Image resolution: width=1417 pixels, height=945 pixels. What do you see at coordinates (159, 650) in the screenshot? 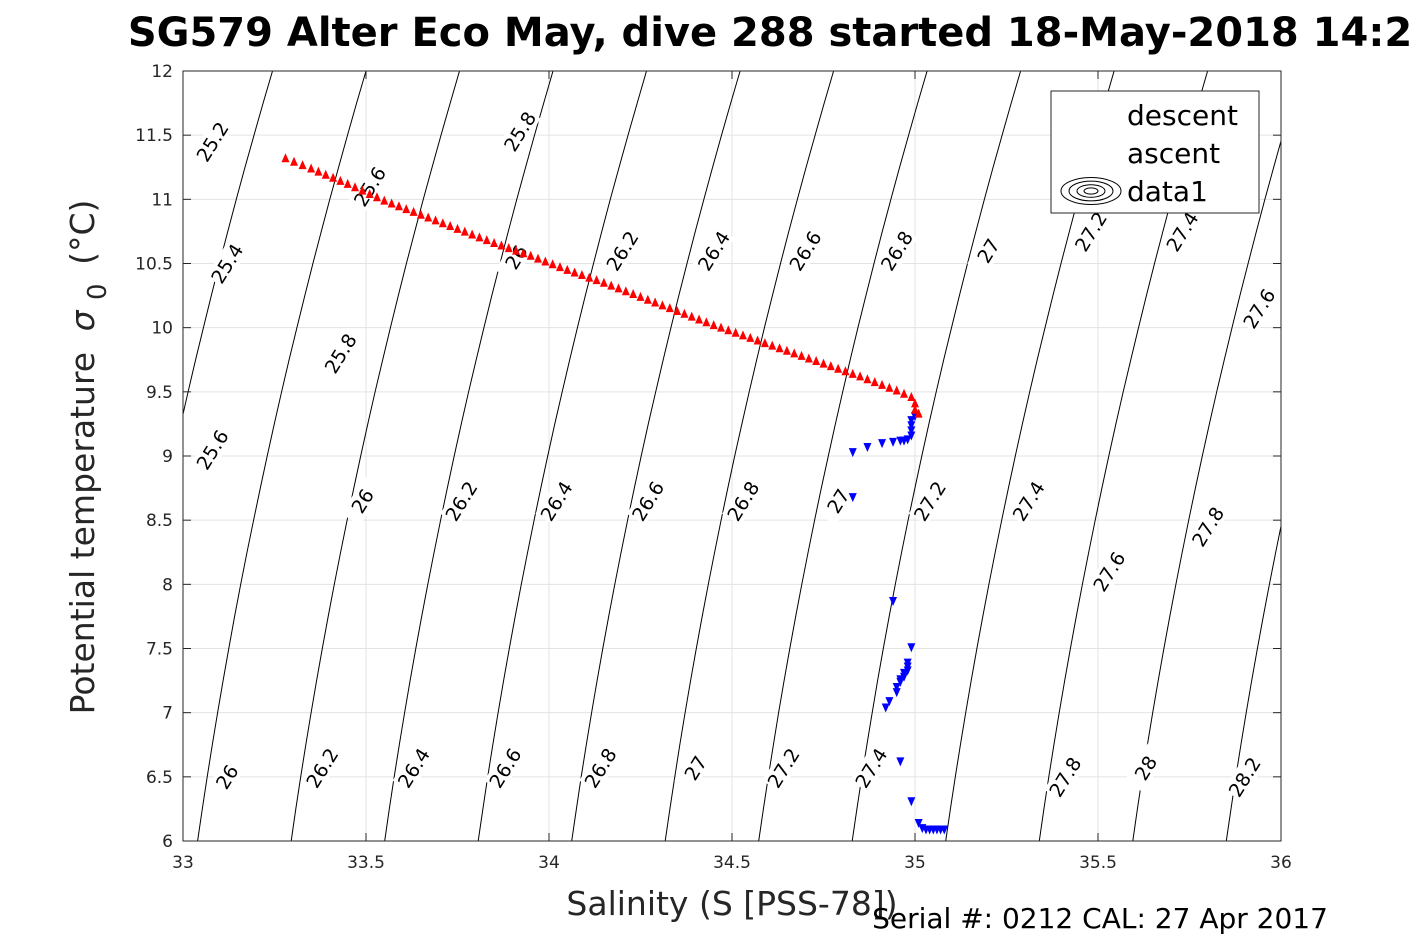
I see `y-tick-label: 7.5` at bounding box center [159, 650].